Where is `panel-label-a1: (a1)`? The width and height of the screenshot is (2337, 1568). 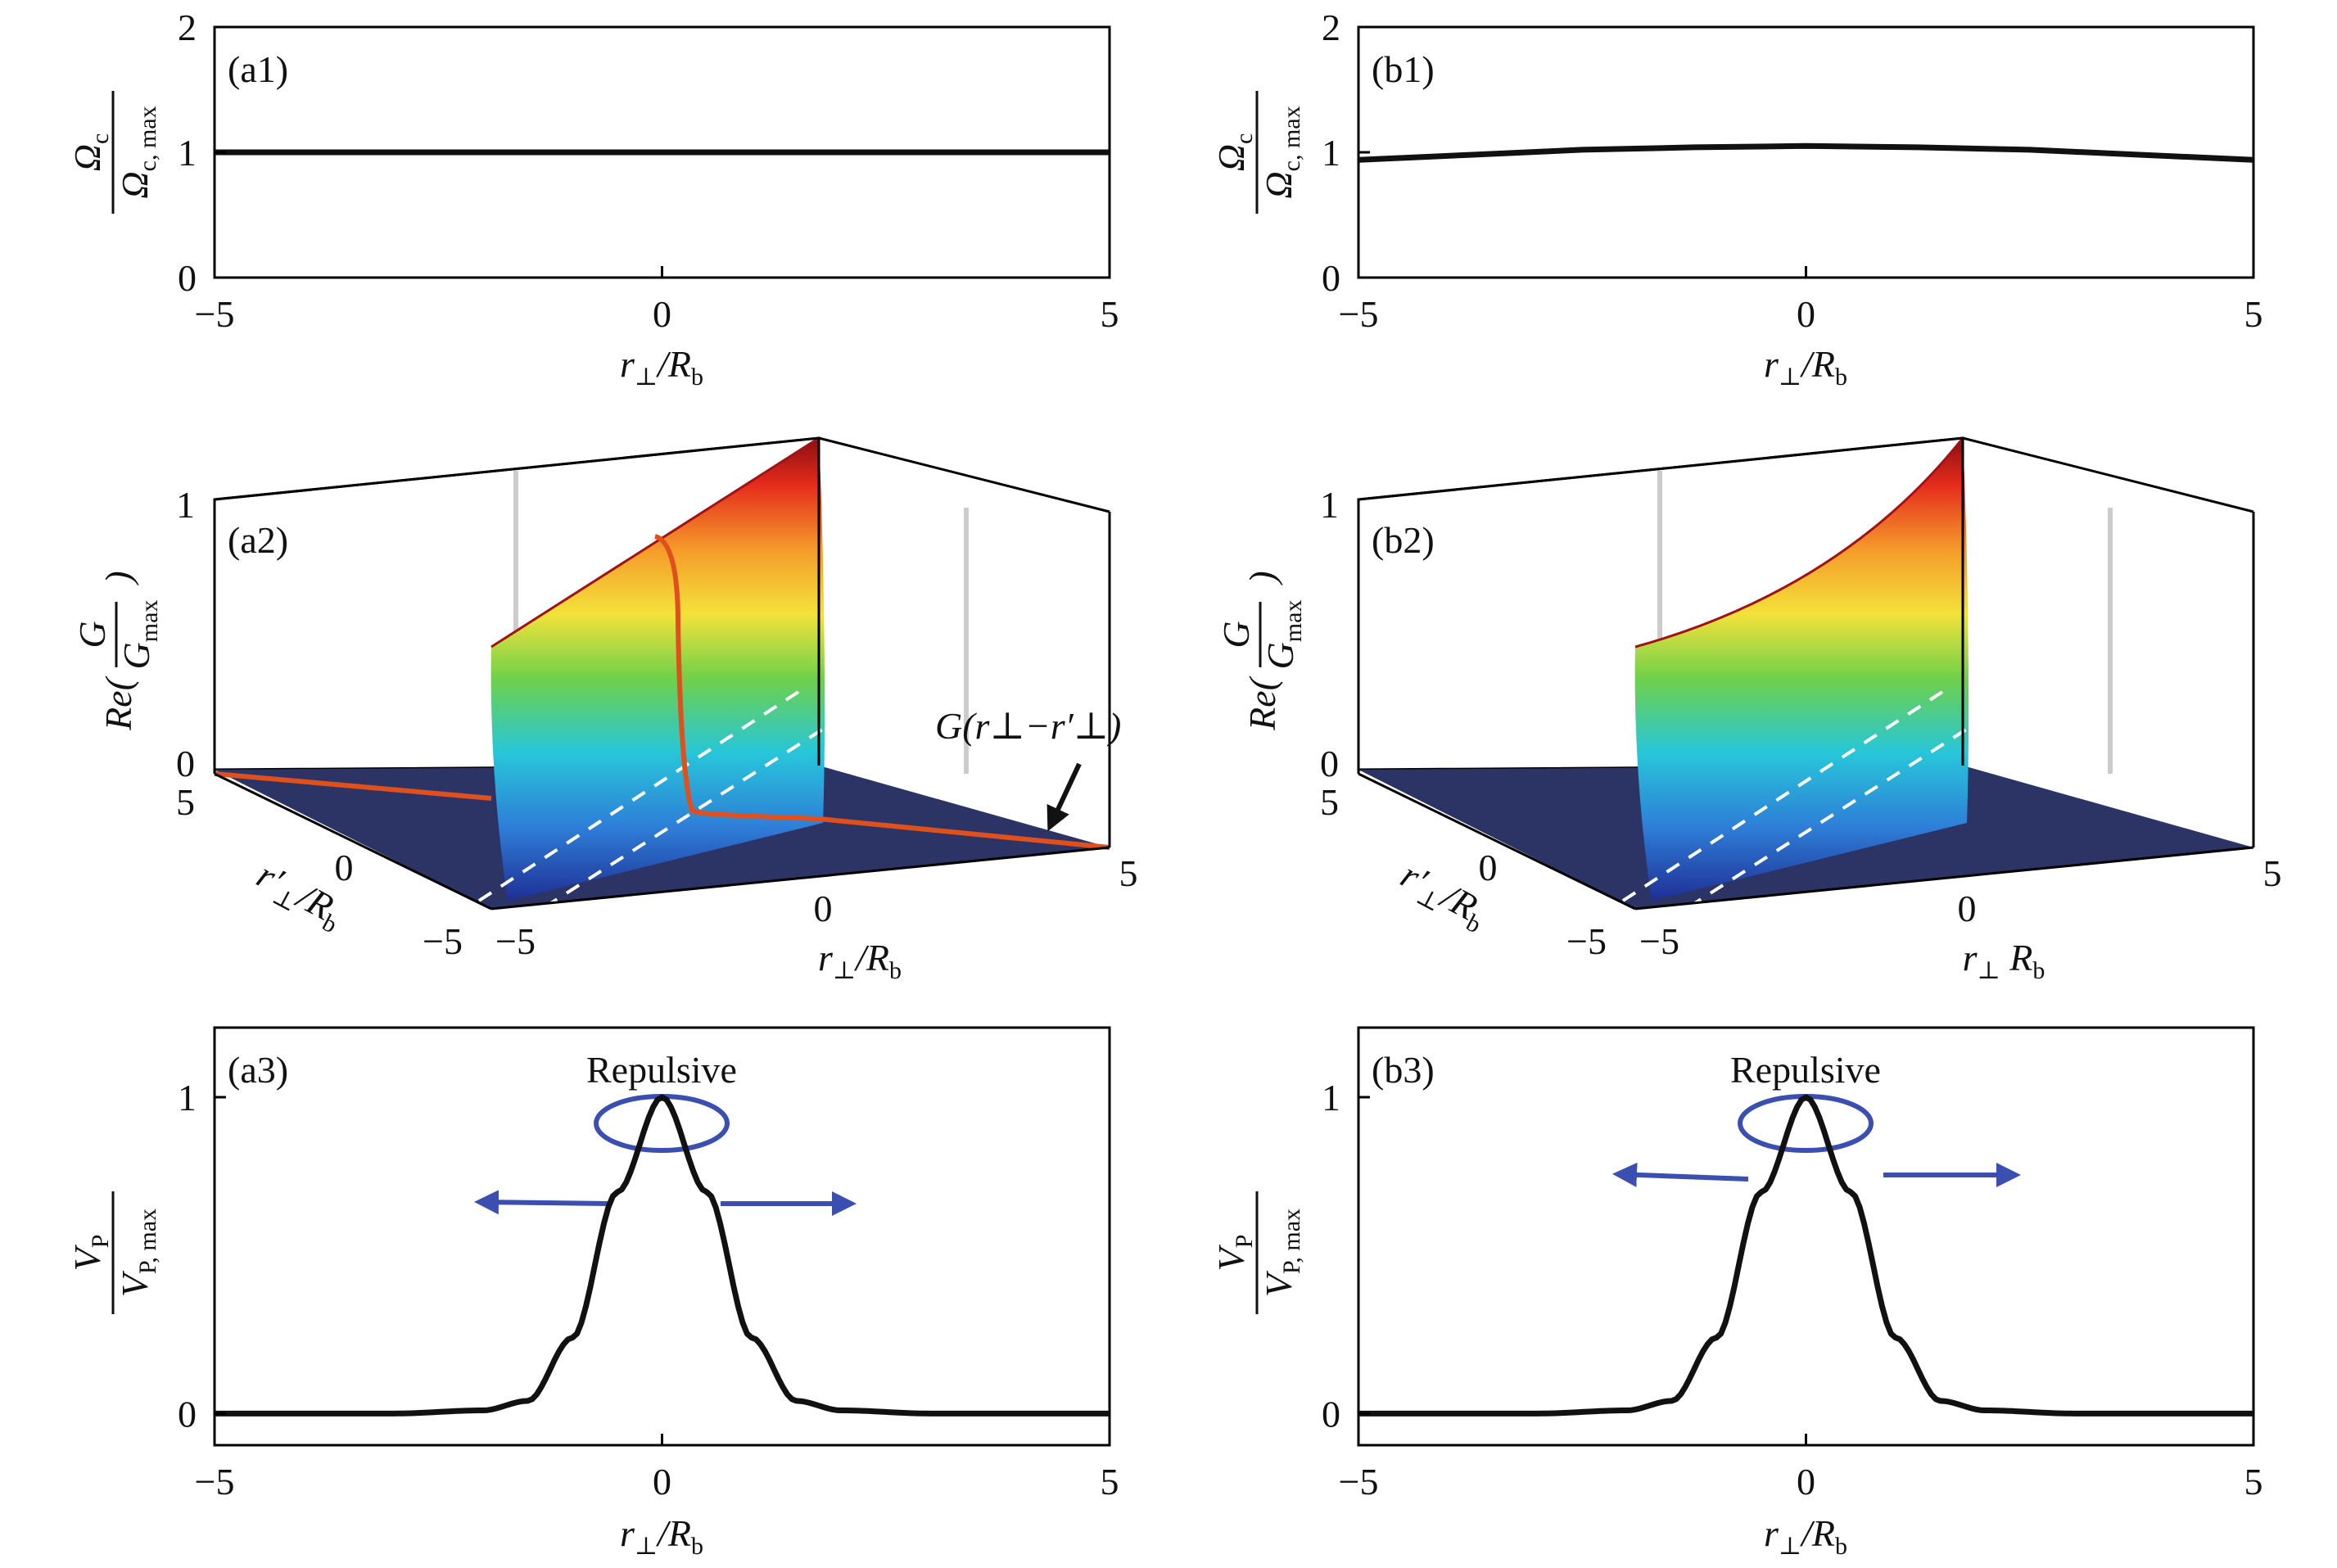
panel-label-a1: (a1) is located at coordinates (258, 69).